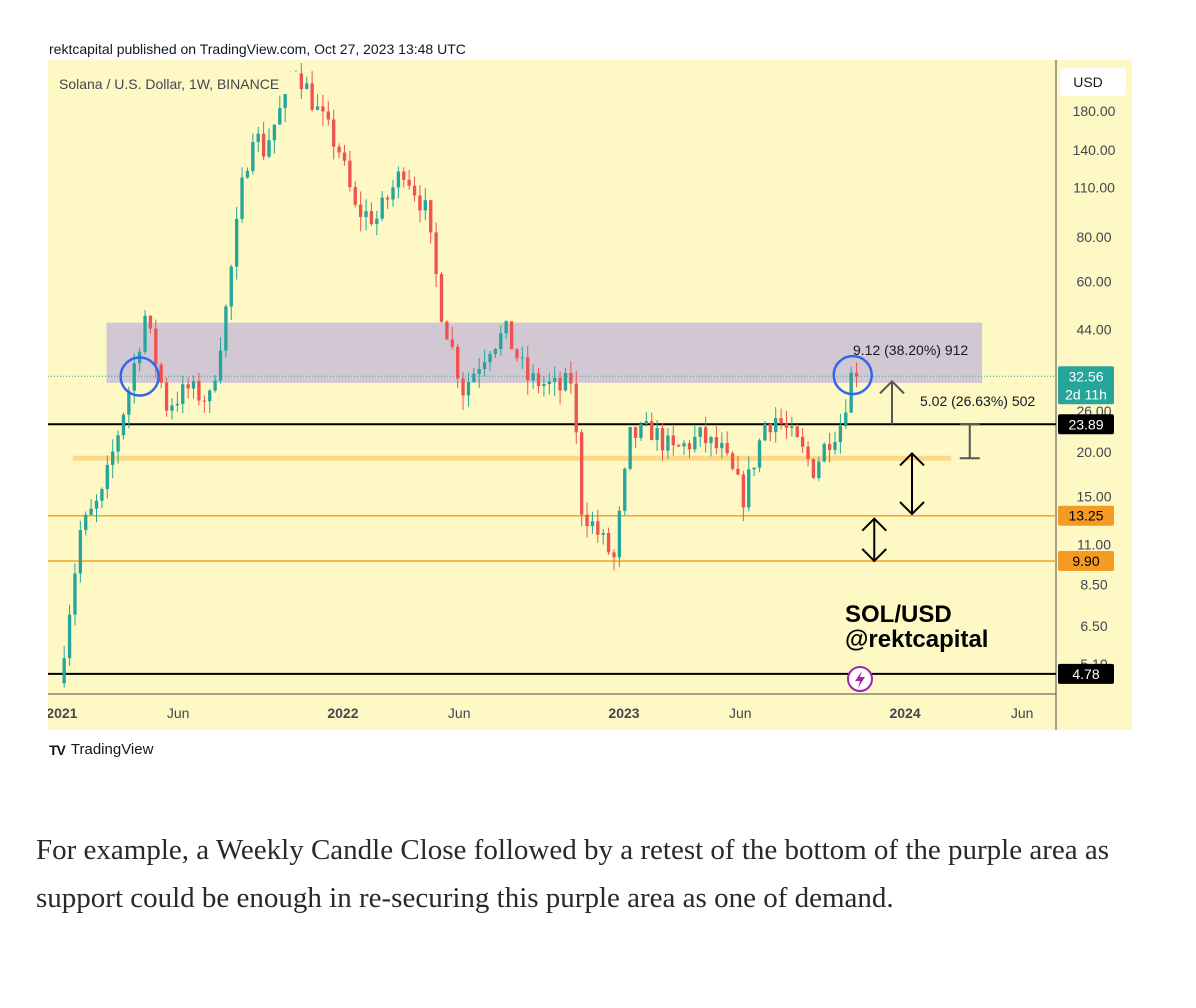  I want to click on price-badge-0: 32.56 2d 11h, so click(1086, 385).